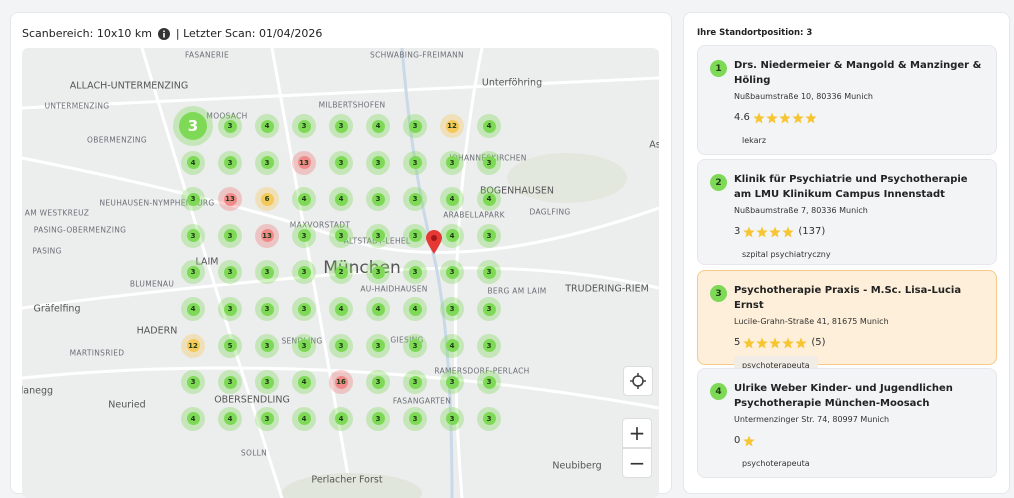  Describe the element at coordinates (152, 284) in the screenshot. I see `map-label: BLUMENAU` at that location.